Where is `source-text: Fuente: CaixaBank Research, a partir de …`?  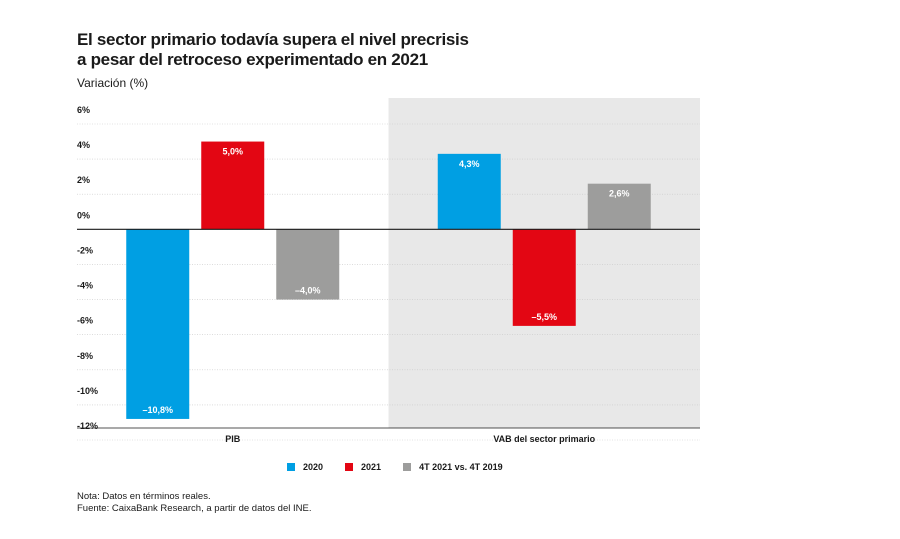 source-text: Fuente: CaixaBank Research, a partir de … is located at coordinates (194, 508).